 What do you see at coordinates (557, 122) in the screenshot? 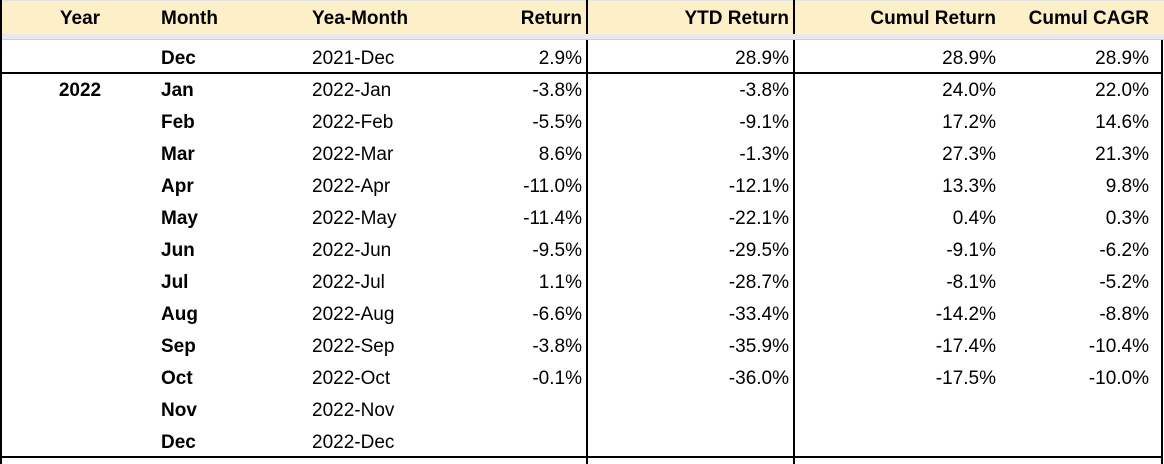
I see `cell-return: -5.5%` at bounding box center [557, 122].